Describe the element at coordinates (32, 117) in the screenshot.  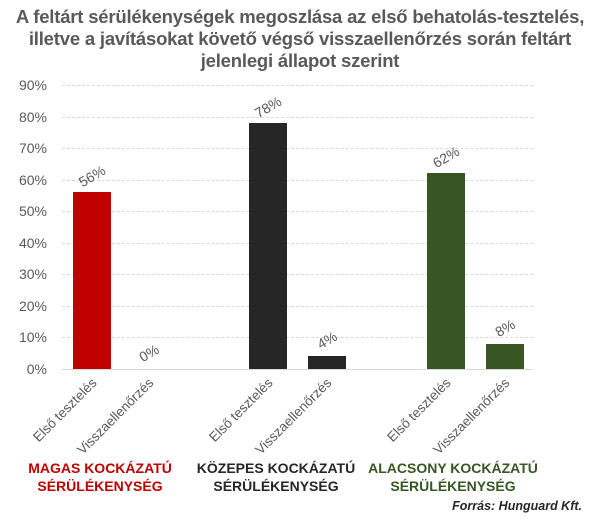
I see `y-tick-label: 80%` at that location.